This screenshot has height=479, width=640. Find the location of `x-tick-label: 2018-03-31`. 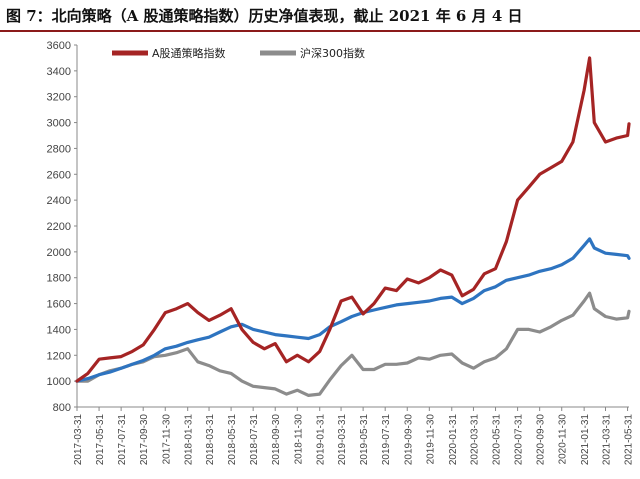

x-tick-label: 2018-03-31 is located at coordinates (210, 440).